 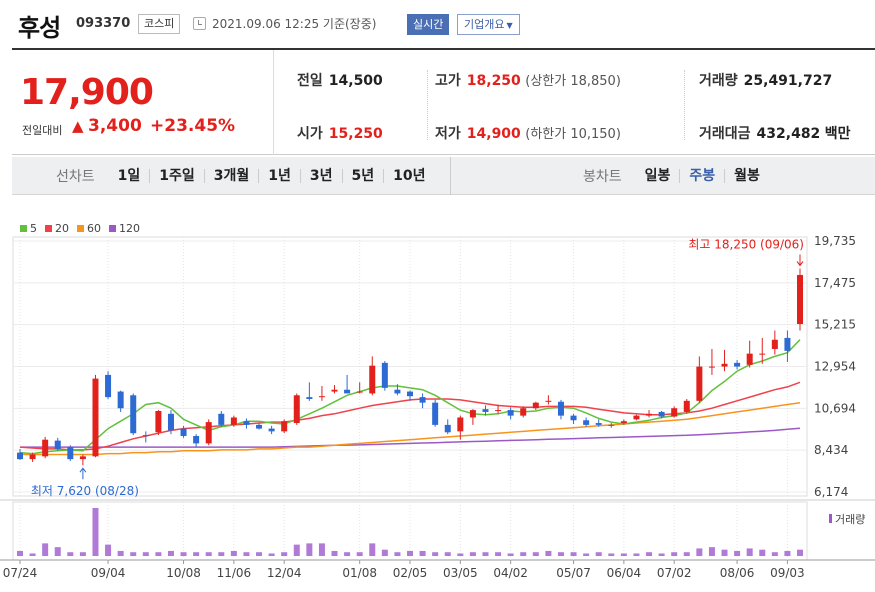 What do you see at coordinates (57, 228) in the screenshot?
I see `legend-item-ma20: 20` at bounding box center [57, 228].